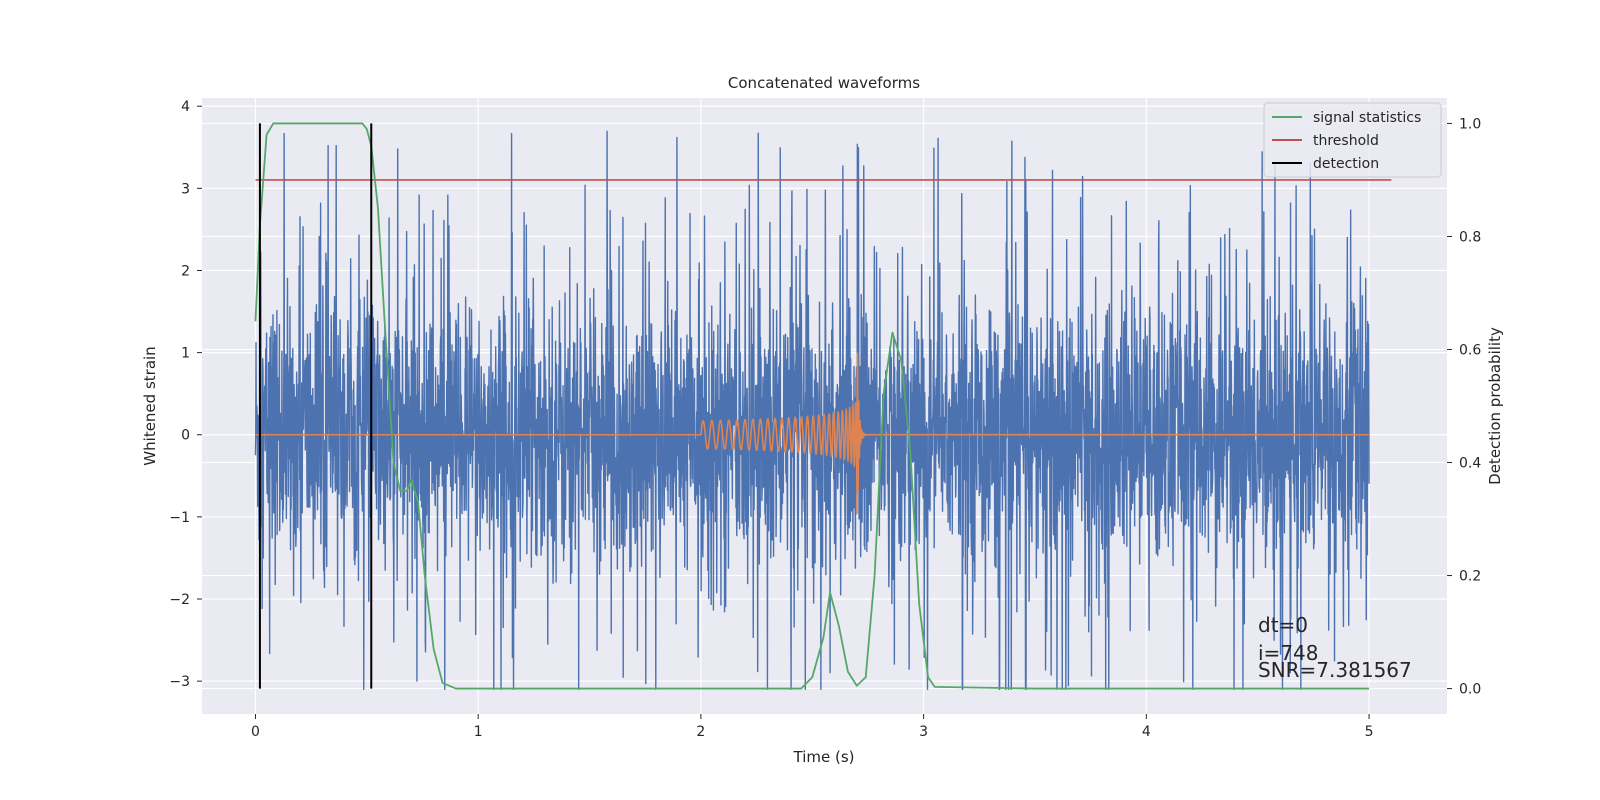  What do you see at coordinates (1283, 625) in the screenshot?
I see `annotation-dt: dt=0` at bounding box center [1283, 625].